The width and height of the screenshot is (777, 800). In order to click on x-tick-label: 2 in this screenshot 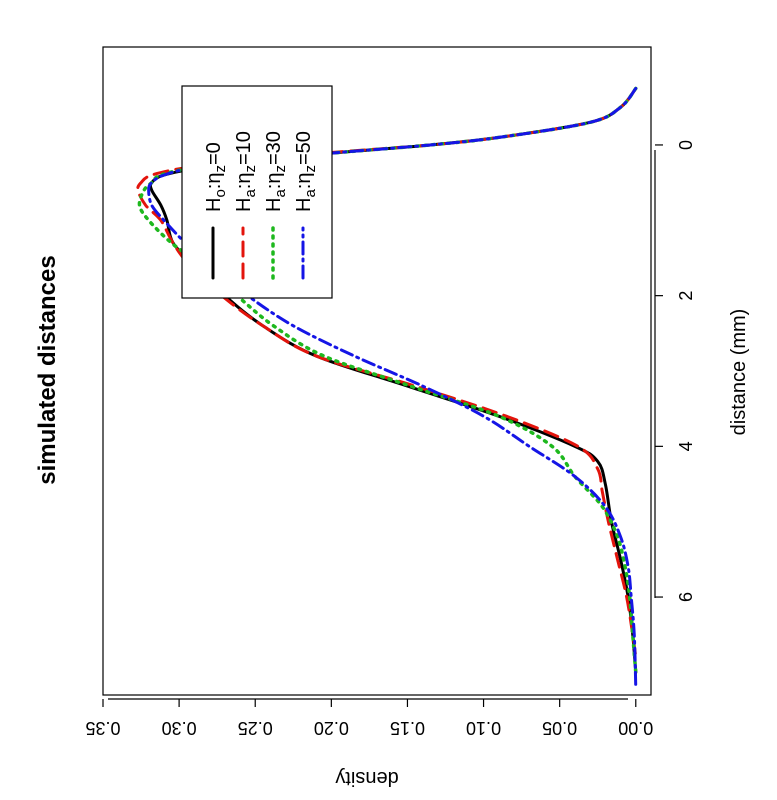, I will do `click(686, 296)`.